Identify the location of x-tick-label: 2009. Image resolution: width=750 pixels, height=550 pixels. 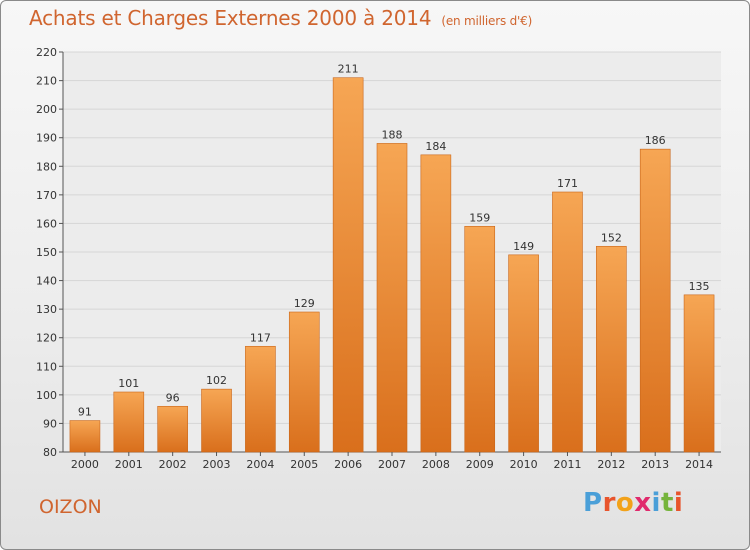
(480, 464).